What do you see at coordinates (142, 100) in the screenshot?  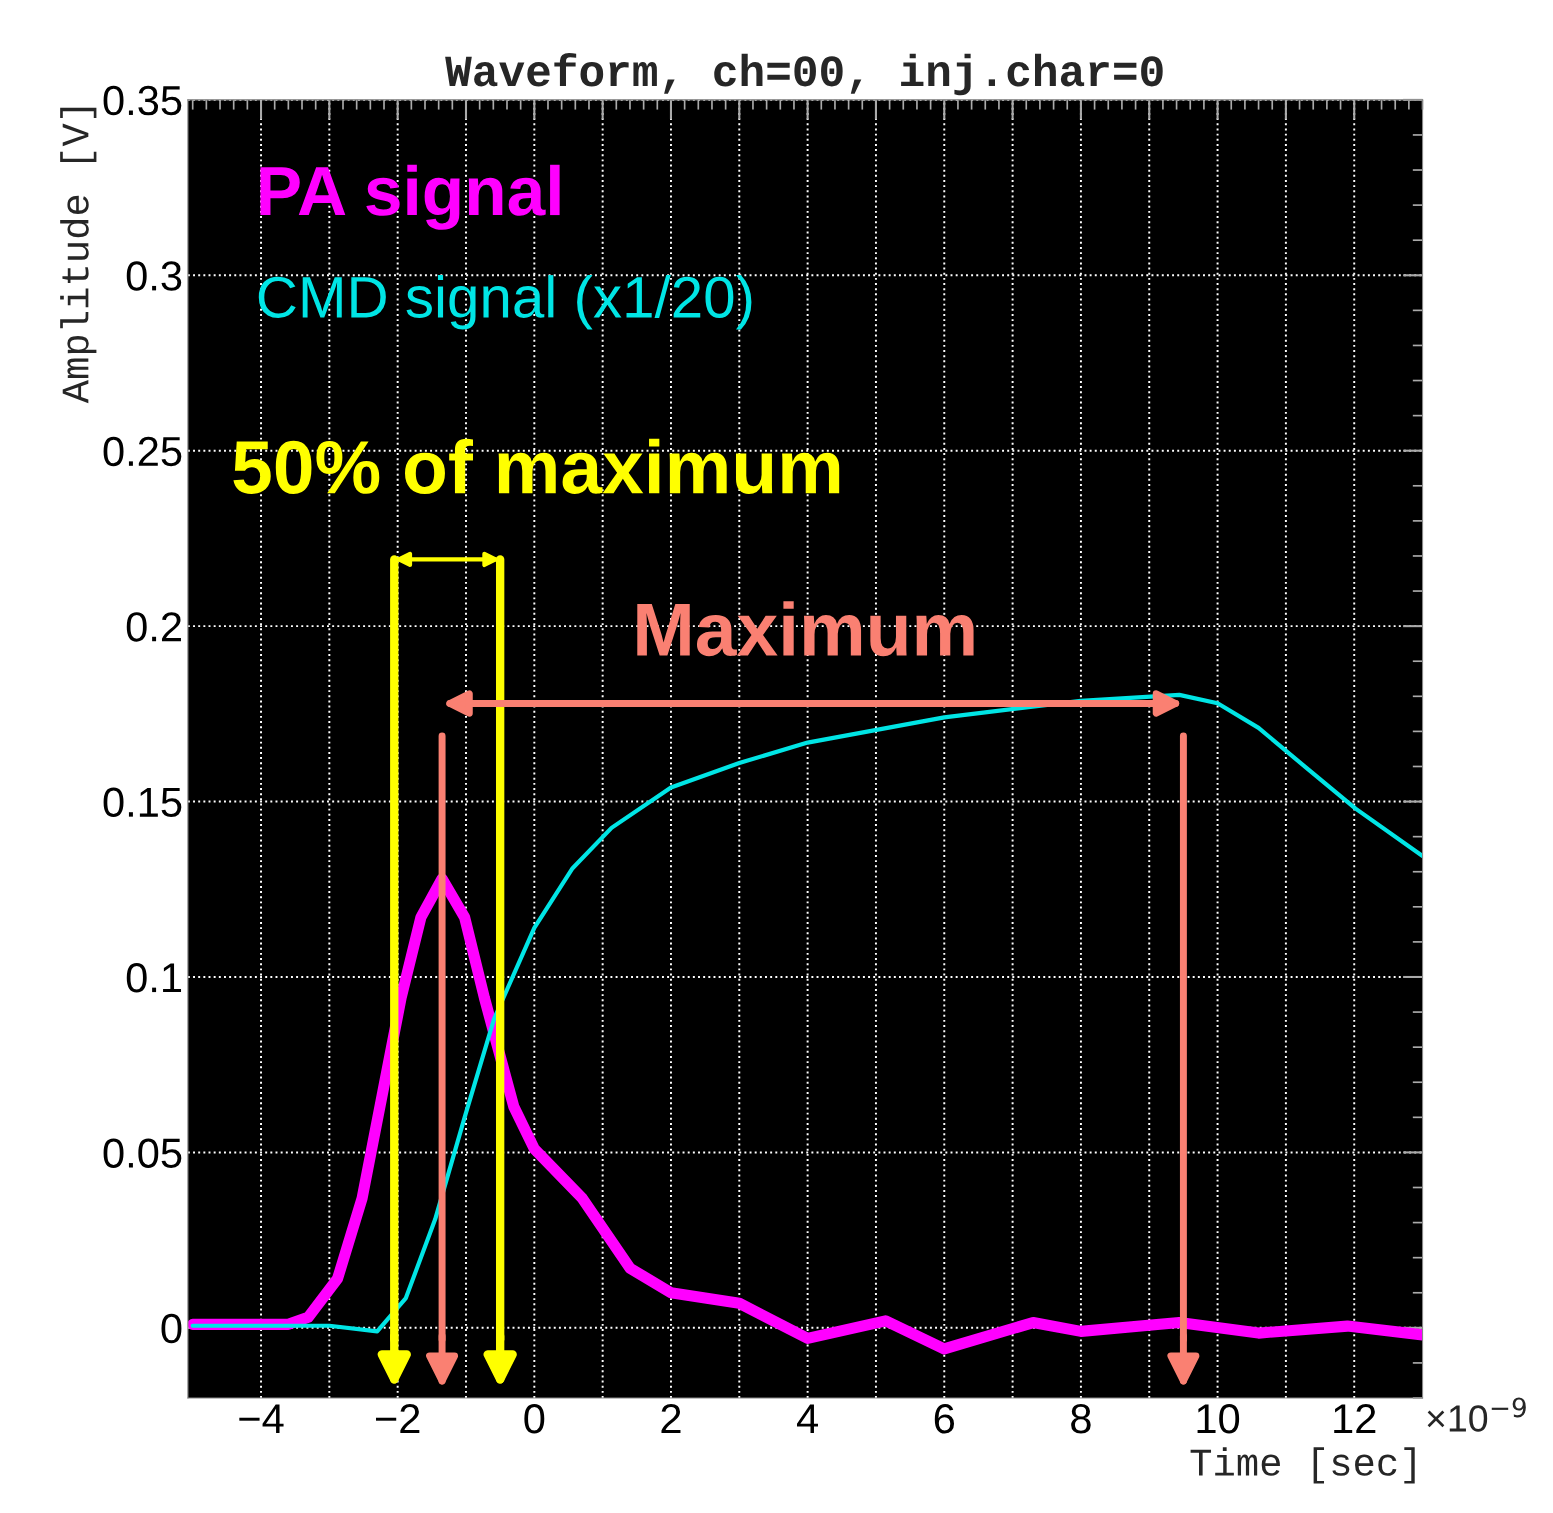 I see `y-tick-label: 0.35` at bounding box center [142, 100].